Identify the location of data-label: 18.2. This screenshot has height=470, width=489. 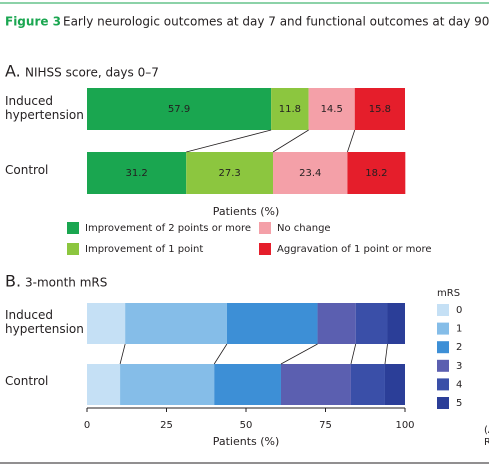
(376, 173).